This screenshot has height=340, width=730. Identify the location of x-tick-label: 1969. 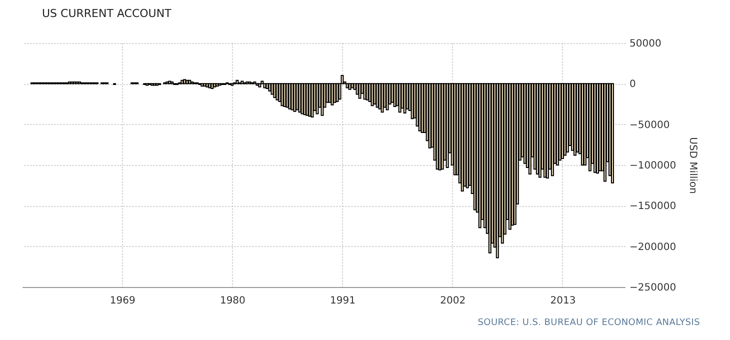
(123, 301).